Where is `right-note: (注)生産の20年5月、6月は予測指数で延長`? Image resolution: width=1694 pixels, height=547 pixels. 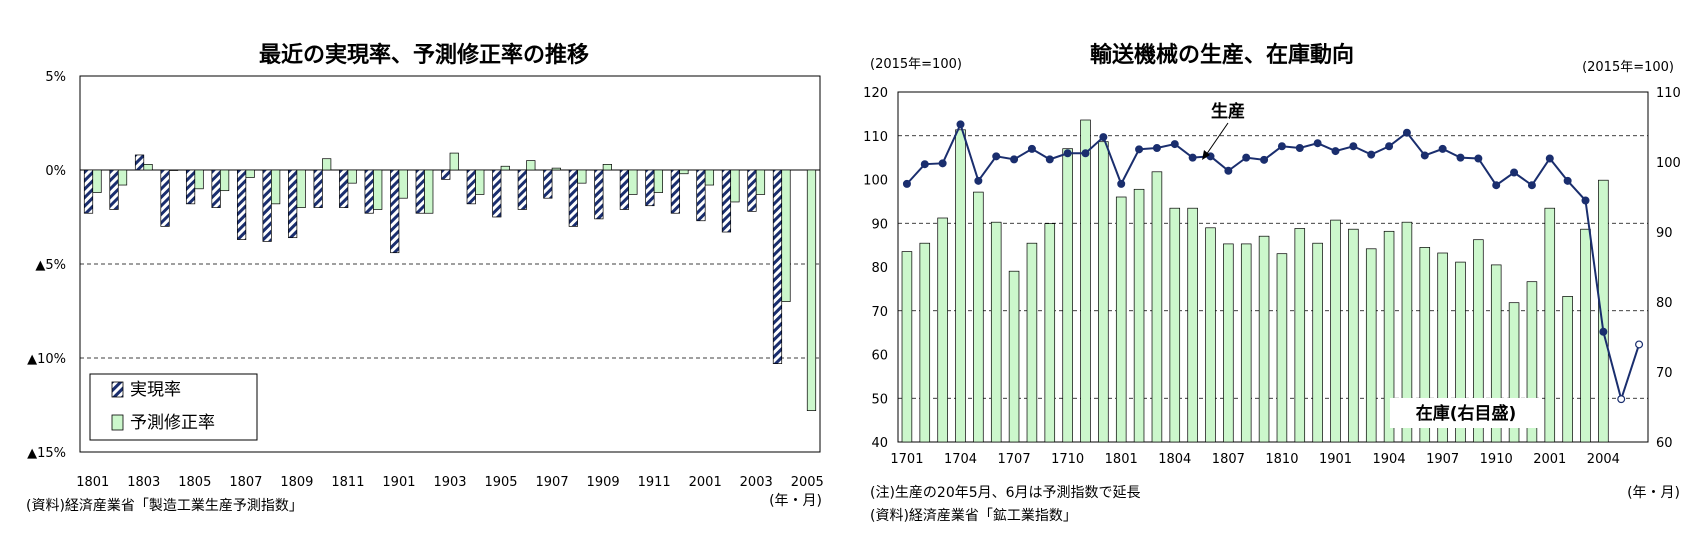
right-note: (注)生産の20年5月、6月は予測指数で延長 is located at coordinates (1005, 493).